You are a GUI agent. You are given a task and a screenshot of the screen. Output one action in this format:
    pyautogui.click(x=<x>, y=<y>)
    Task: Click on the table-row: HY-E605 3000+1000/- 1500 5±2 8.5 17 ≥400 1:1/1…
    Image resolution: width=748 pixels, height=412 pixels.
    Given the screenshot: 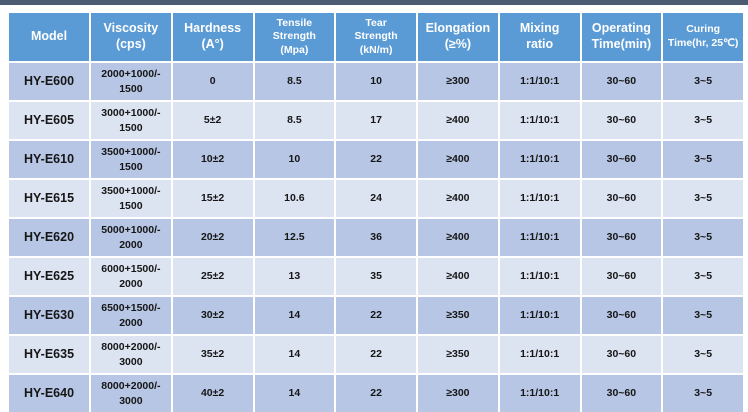 What is the action you would take?
    pyautogui.click(x=376, y=120)
    